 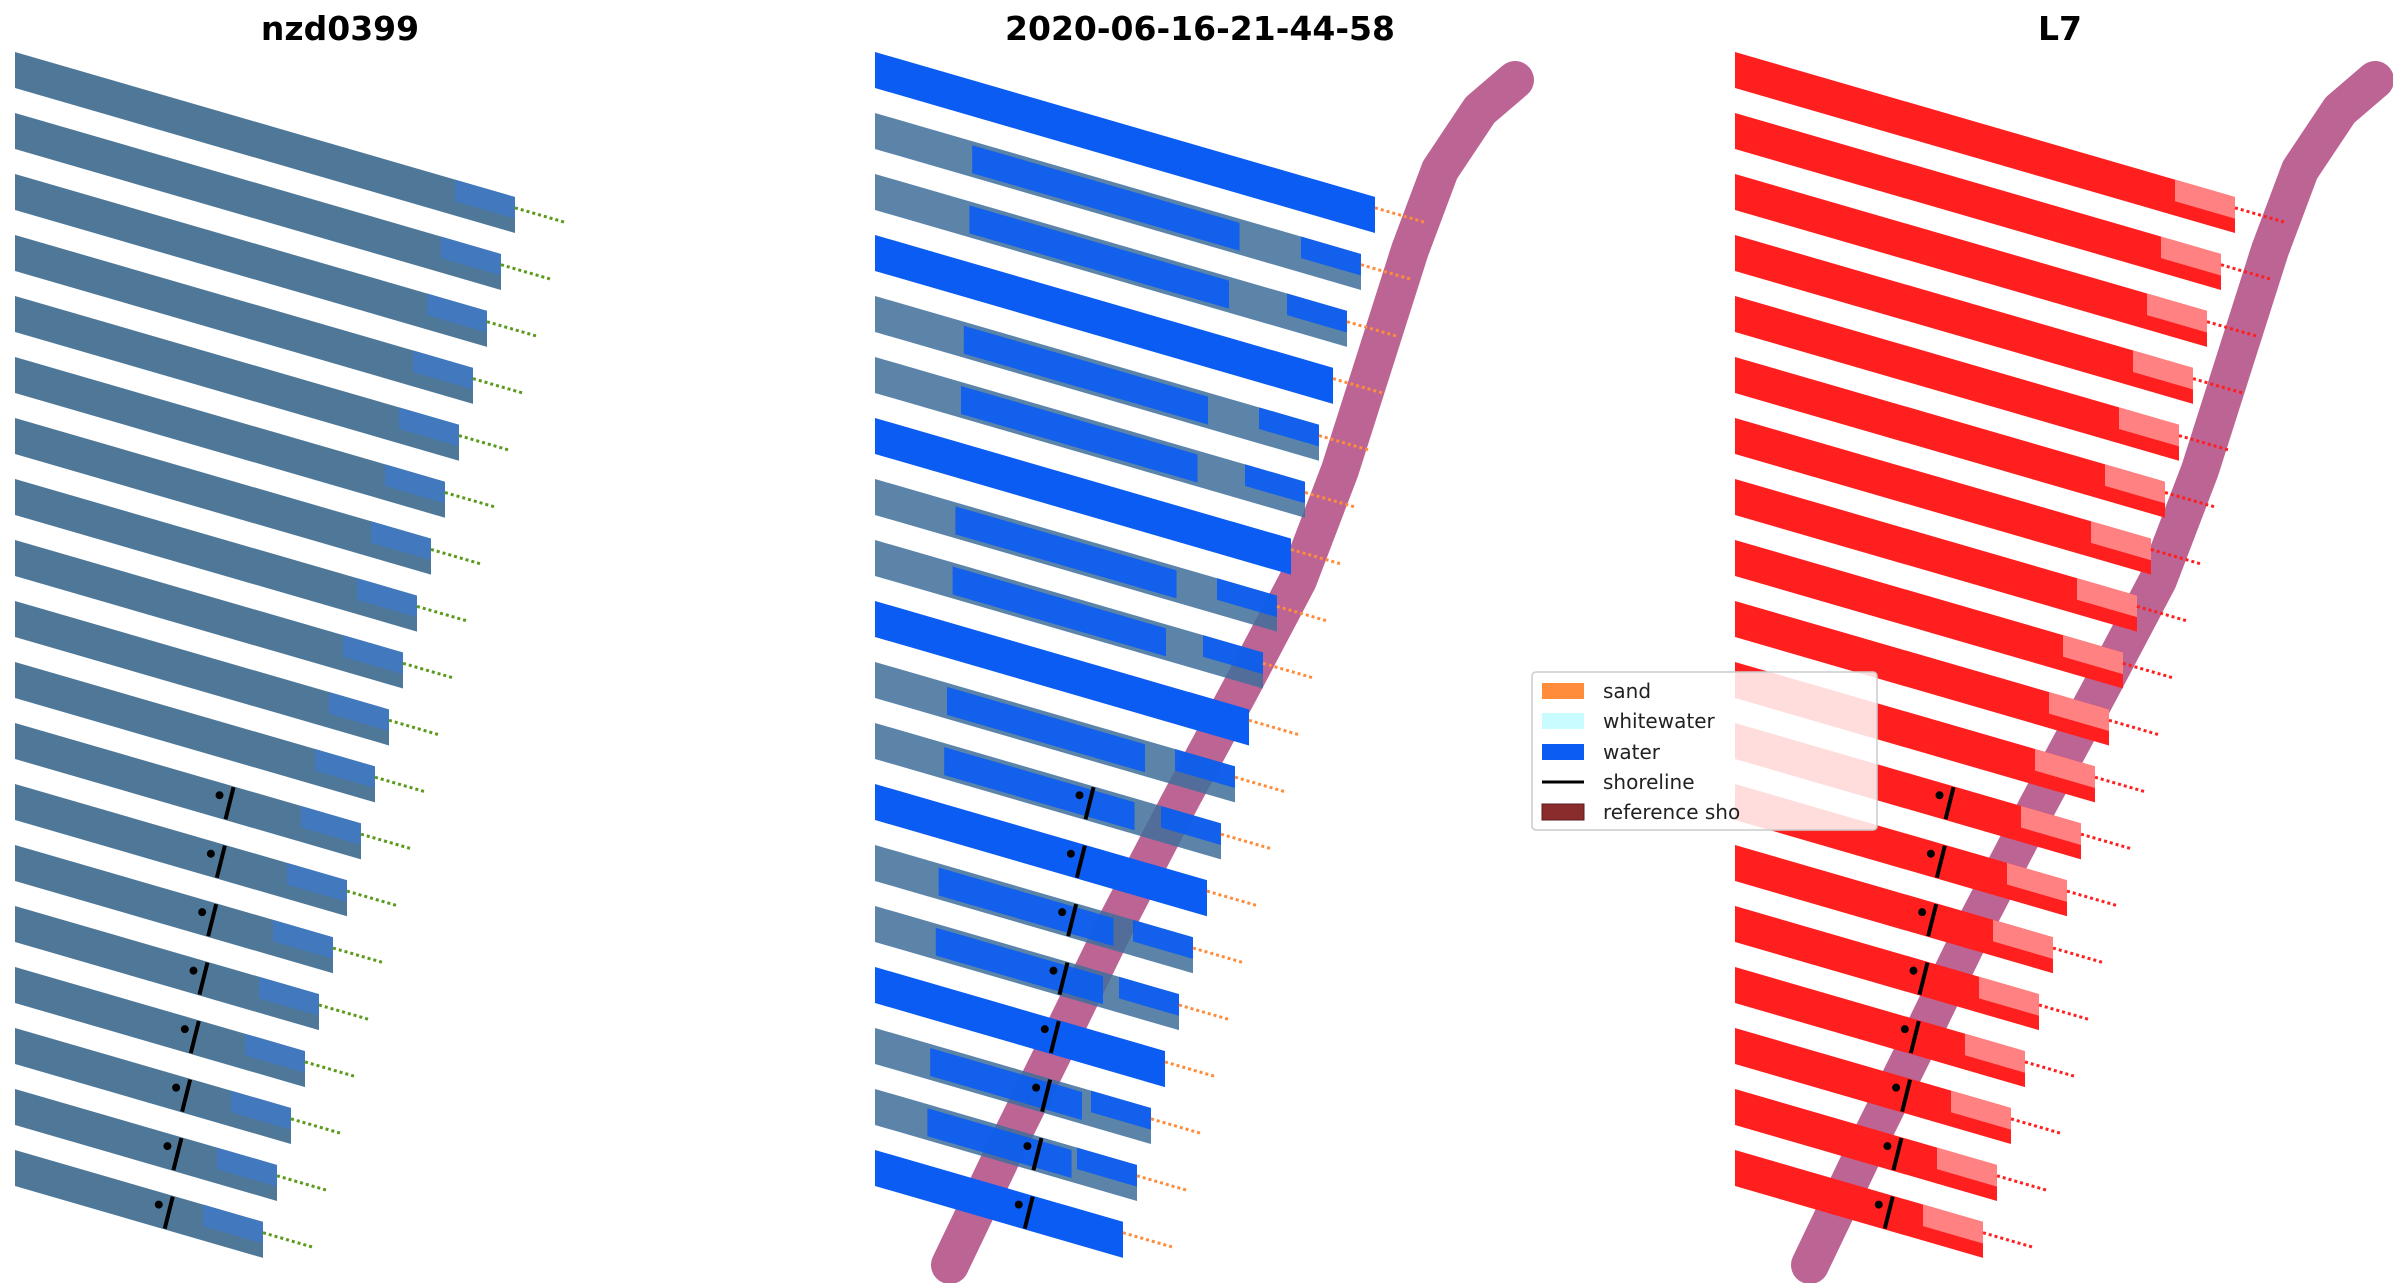 What do you see at coordinates (1671, 812) in the screenshot?
I see `legend-label-reference-shoreline: reference sho` at bounding box center [1671, 812].